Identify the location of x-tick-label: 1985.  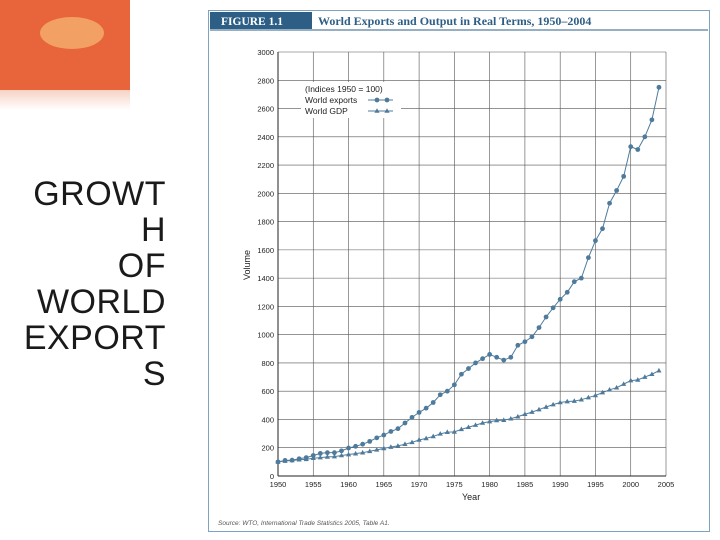
(525, 484).